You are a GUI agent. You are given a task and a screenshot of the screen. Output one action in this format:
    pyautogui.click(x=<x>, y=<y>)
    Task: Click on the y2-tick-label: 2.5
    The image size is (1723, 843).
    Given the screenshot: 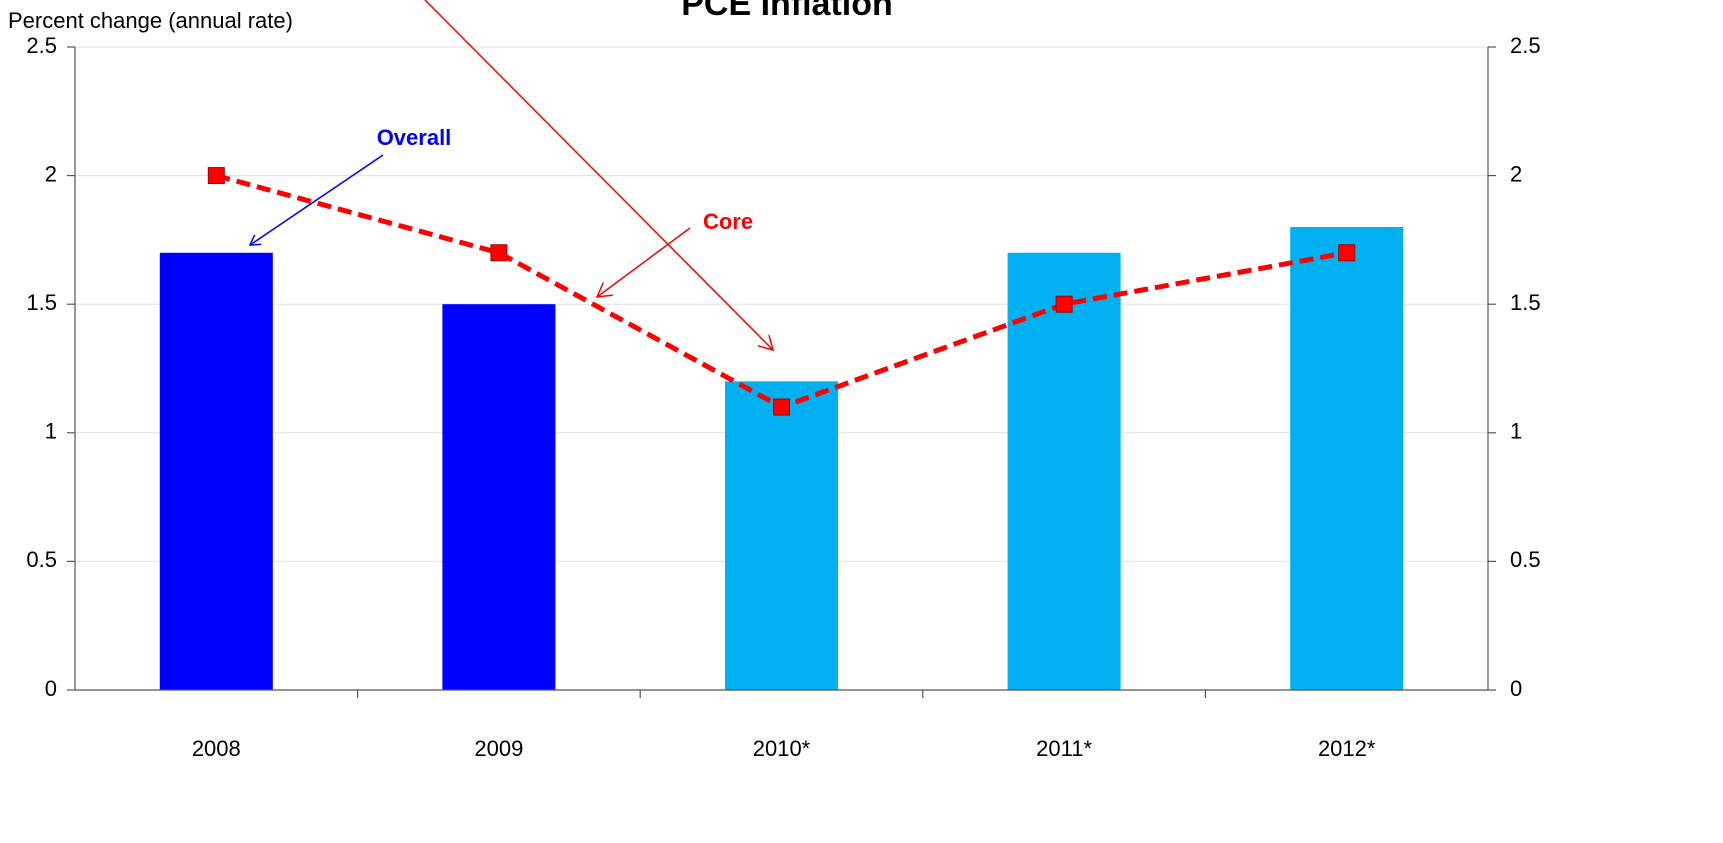 What is the action you would take?
    pyautogui.click(x=1525, y=45)
    